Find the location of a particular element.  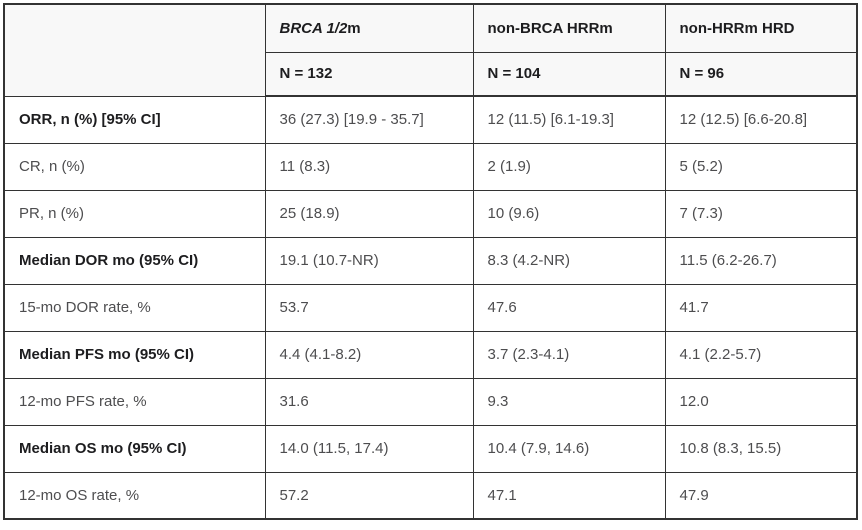

row-label: Median PFS mo (95% CI) is located at coordinates (134, 354).